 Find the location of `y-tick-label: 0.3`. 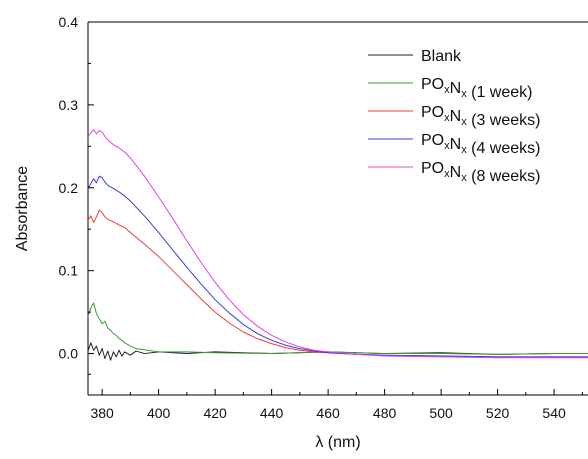

y-tick-label: 0.3 is located at coordinates (69, 105).